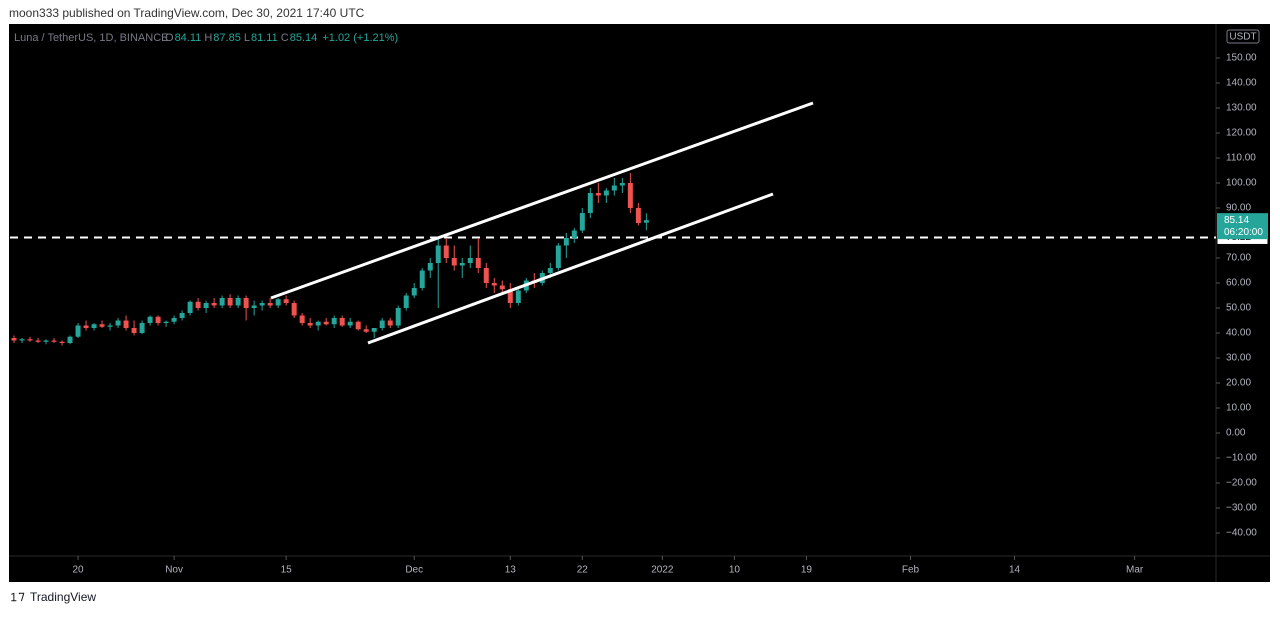 This screenshot has width=1280, height=619. What do you see at coordinates (78, 570) in the screenshot?
I see `x-tick-label: 20` at bounding box center [78, 570].